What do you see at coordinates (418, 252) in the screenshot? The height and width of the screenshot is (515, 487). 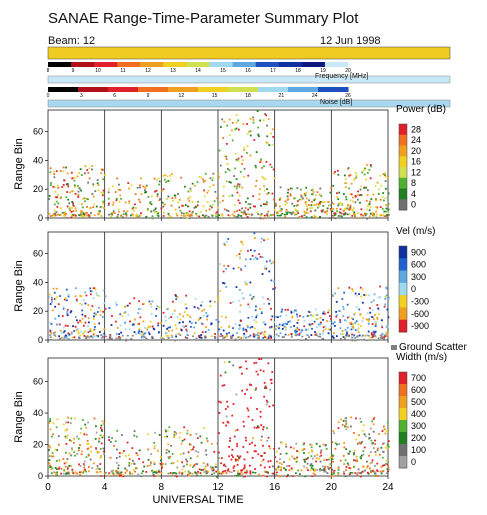 I see `colorbar-label: 900` at bounding box center [418, 252].